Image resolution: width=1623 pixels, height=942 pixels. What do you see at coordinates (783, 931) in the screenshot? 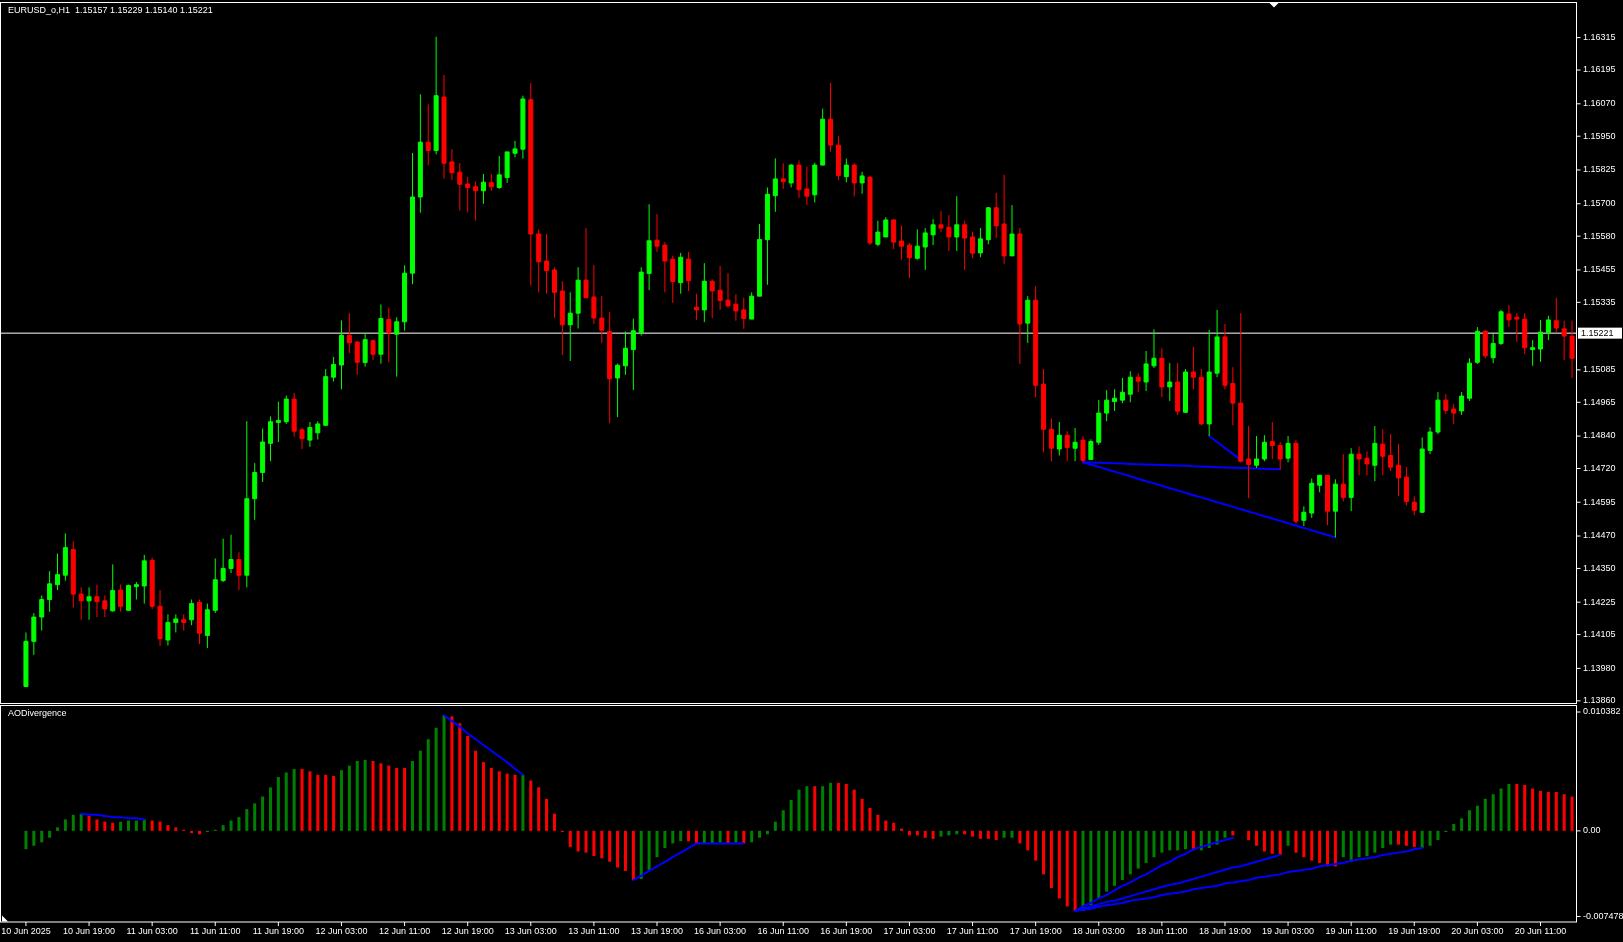
I see `x-tick-label: 16 Jun 11:00` at bounding box center [783, 931].